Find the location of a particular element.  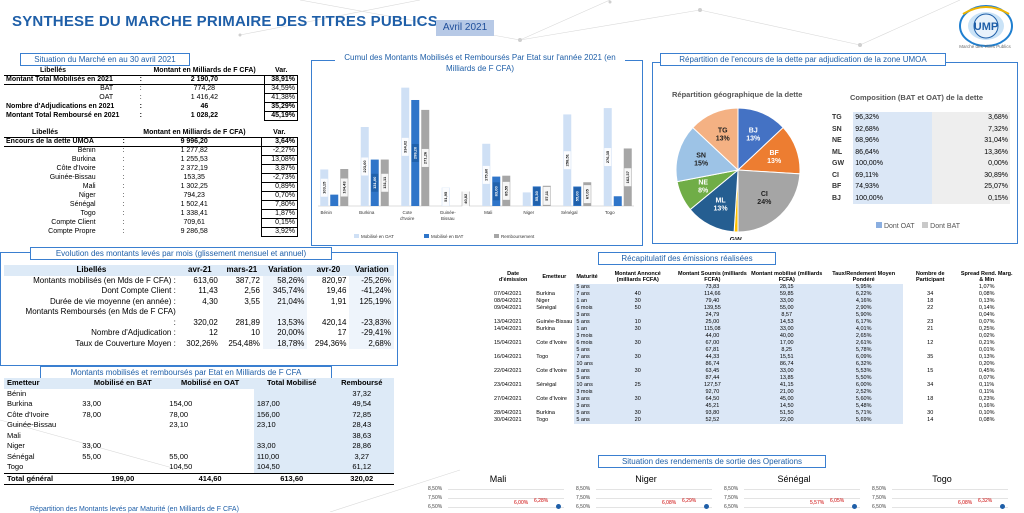

evolution-value: 21,04% is located at coordinates (285, 301).